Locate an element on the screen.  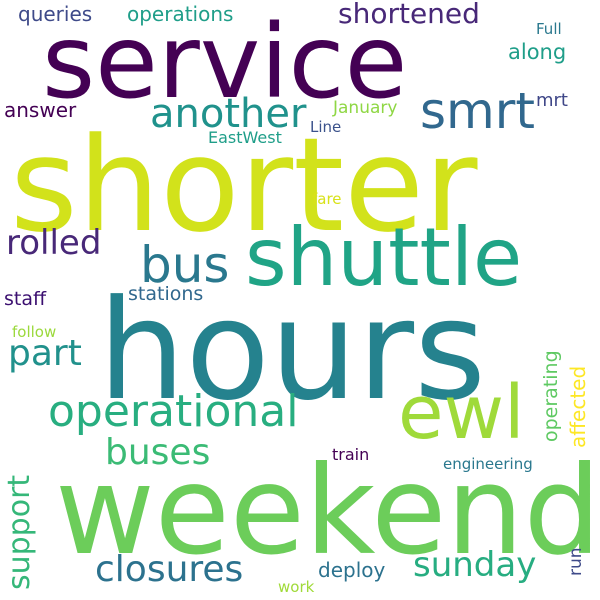
word-staff: staff is located at coordinates (25, 299).